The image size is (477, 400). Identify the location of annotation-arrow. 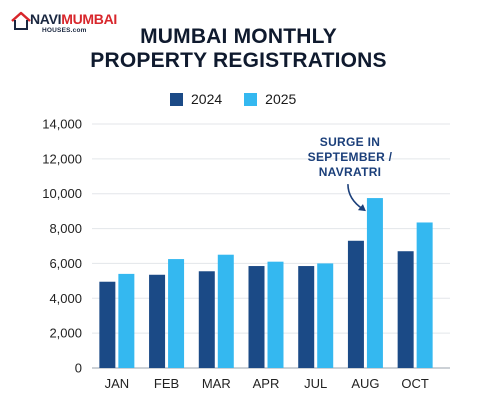
(355, 197).